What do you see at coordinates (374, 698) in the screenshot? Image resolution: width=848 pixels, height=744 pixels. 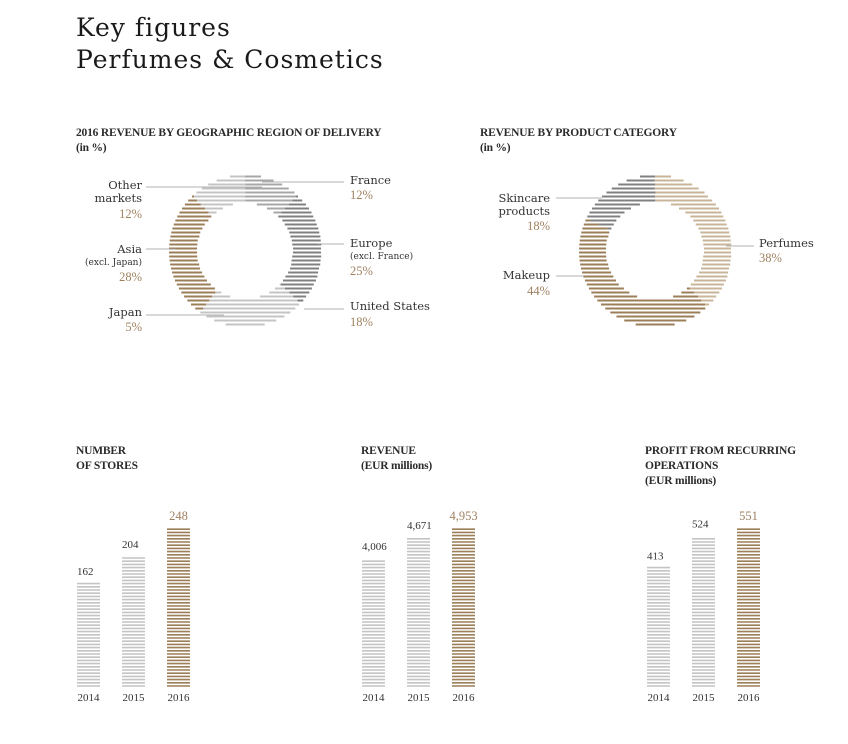 I see `revenue-tick-label-2014: 2014` at bounding box center [374, 698].